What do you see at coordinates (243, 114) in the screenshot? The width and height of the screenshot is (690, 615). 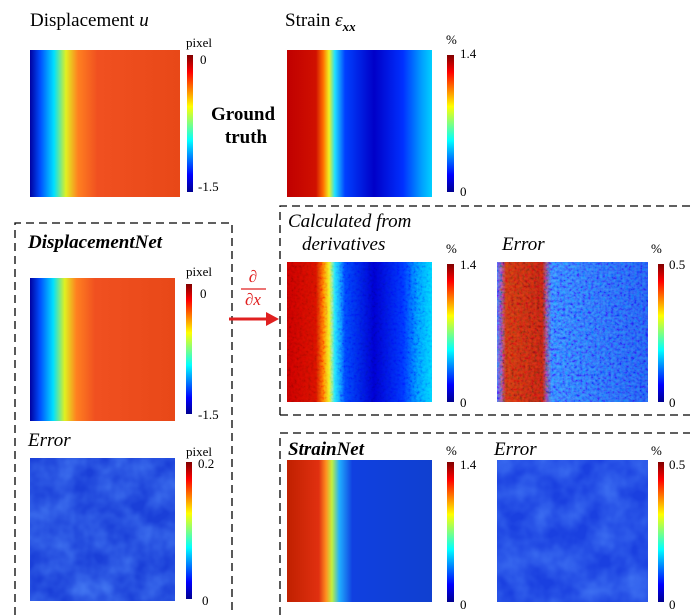 I see `row-label: Ground` at bounding box center [243, 114].